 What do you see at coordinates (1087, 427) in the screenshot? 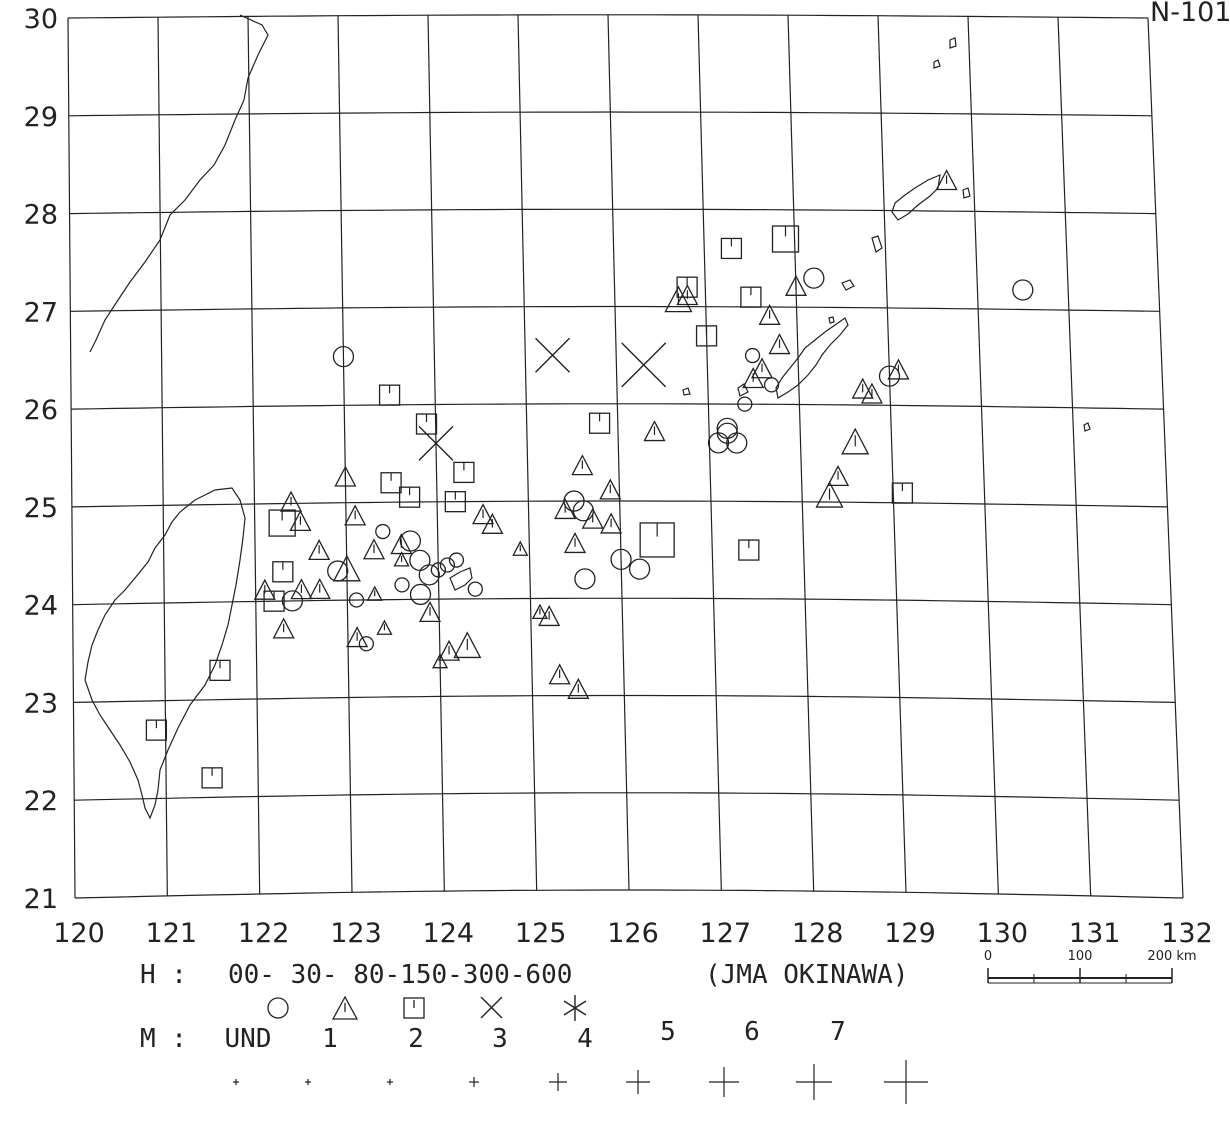
I see `daito-island-coastline` at bounding box center [1087, 427].